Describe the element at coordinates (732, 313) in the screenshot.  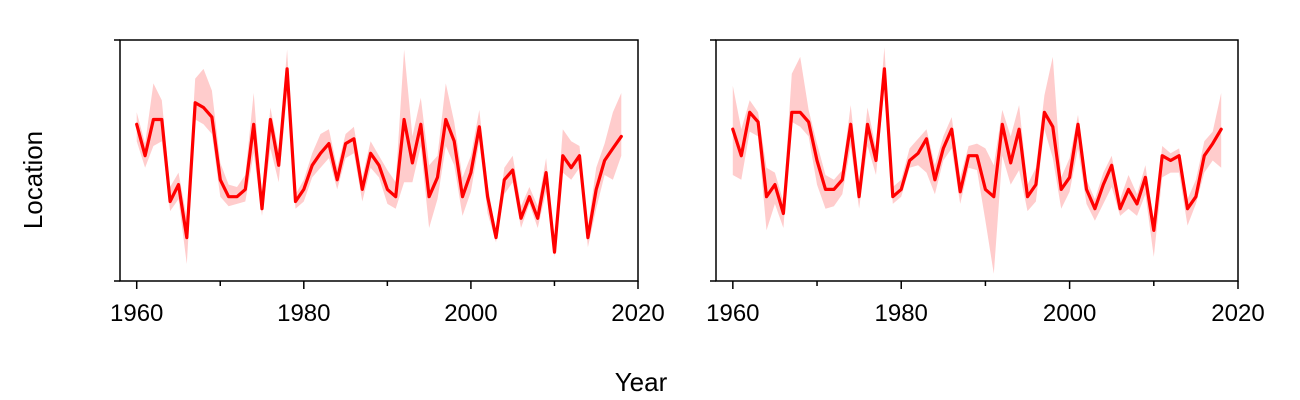
I see `x-tick-label: 1960` at that location.